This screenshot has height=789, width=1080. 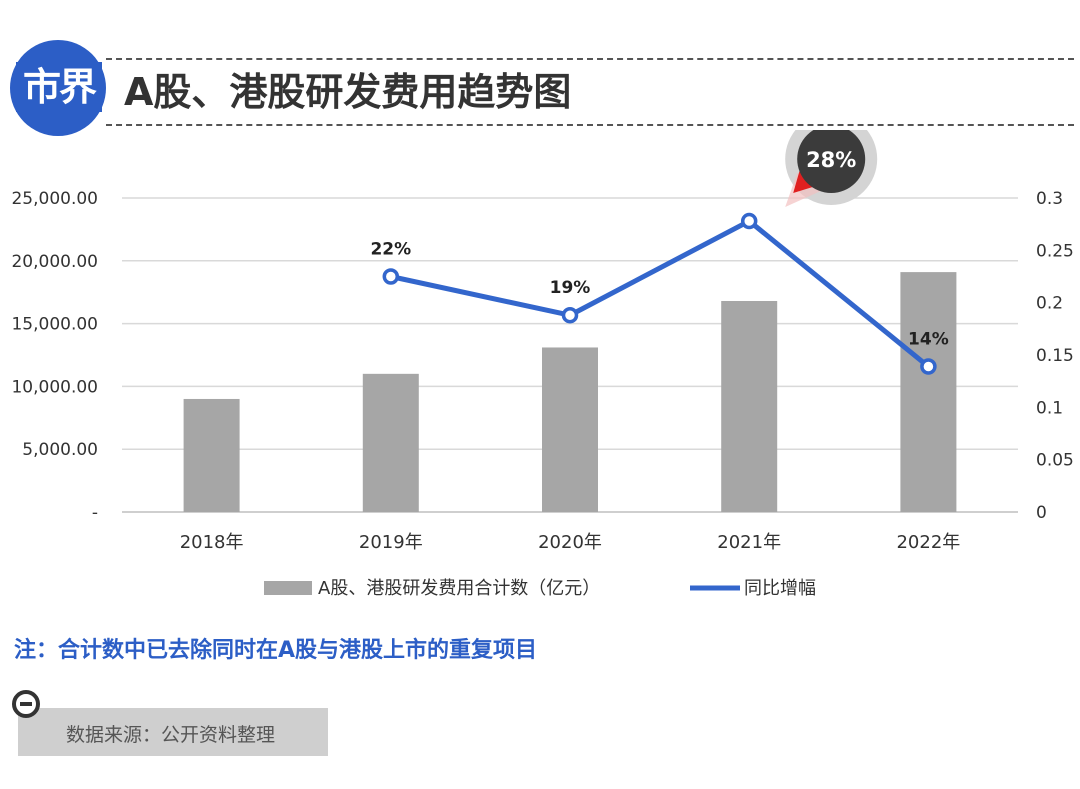 What do you see at coordinates (660, 293) in the screenshot?
I see `series-line` at bounding box center [660, 293].